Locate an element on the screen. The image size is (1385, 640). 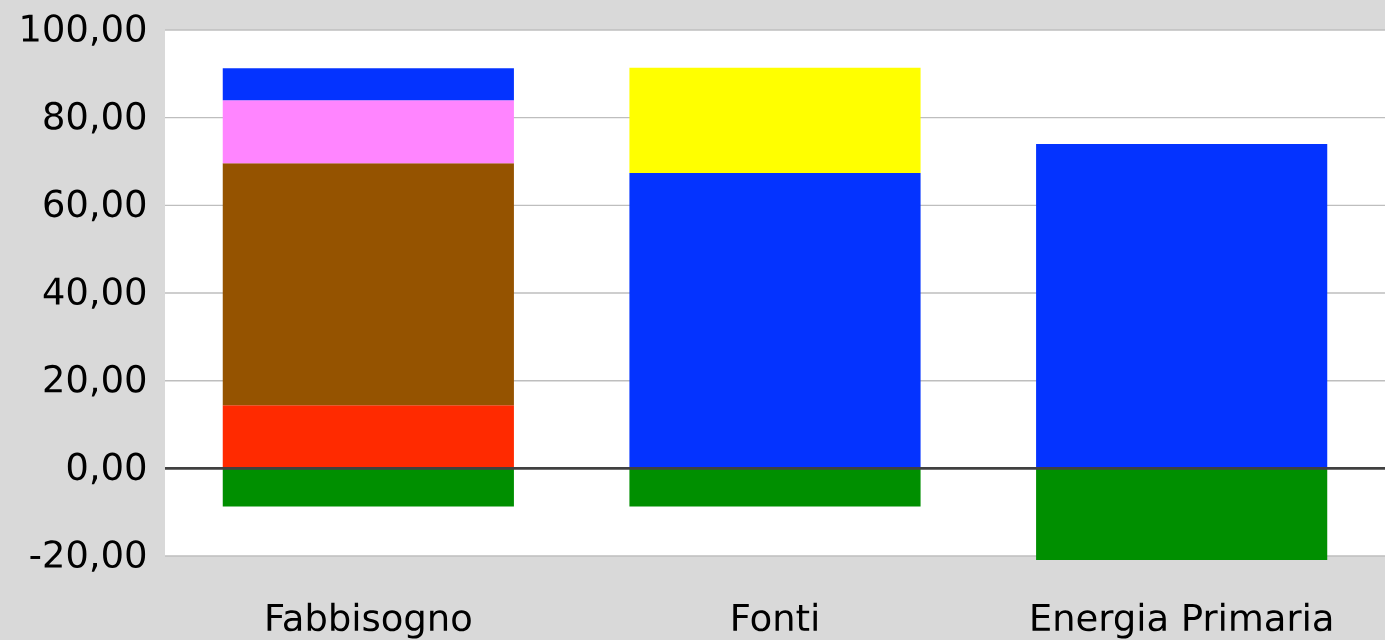
x-tick-label: Fonti is located at coordinates (775, 617).